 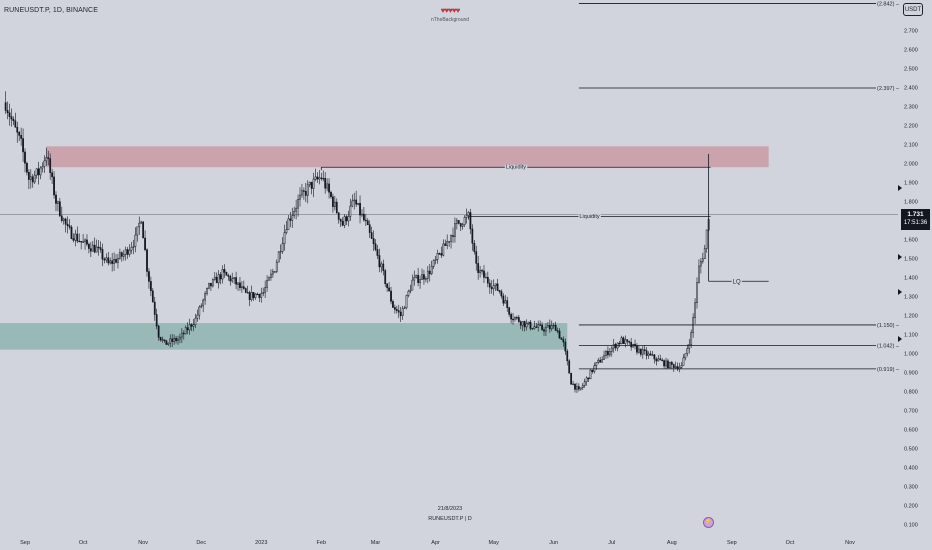 I want to click on liquidity-label: Liquidity, so click(x=516, y=168).